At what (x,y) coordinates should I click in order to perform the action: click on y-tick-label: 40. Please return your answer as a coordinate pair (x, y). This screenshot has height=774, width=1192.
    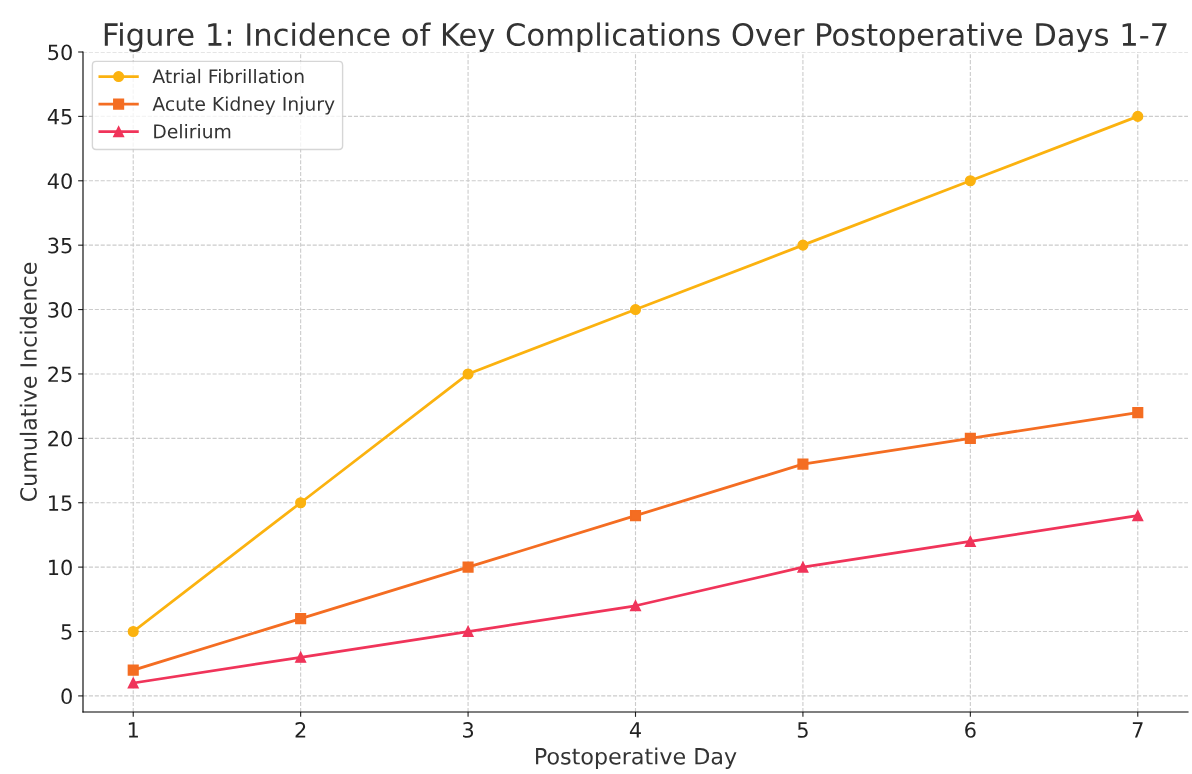
    Looking at the image, I should click on (59, 181).